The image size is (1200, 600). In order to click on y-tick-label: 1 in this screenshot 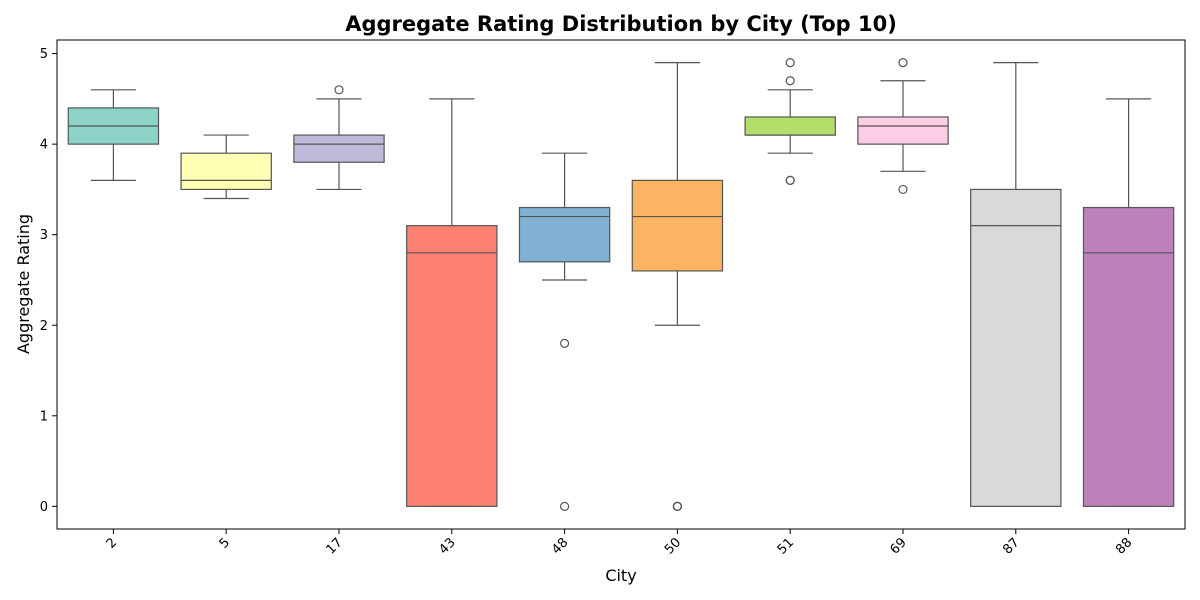, I will do `click(44, 416)`.